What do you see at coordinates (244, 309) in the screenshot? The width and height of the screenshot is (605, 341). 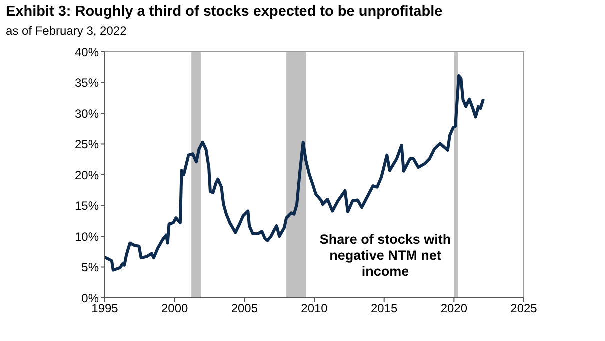 I see `x-tick-label: 2005` at bounding box center [244, 309].